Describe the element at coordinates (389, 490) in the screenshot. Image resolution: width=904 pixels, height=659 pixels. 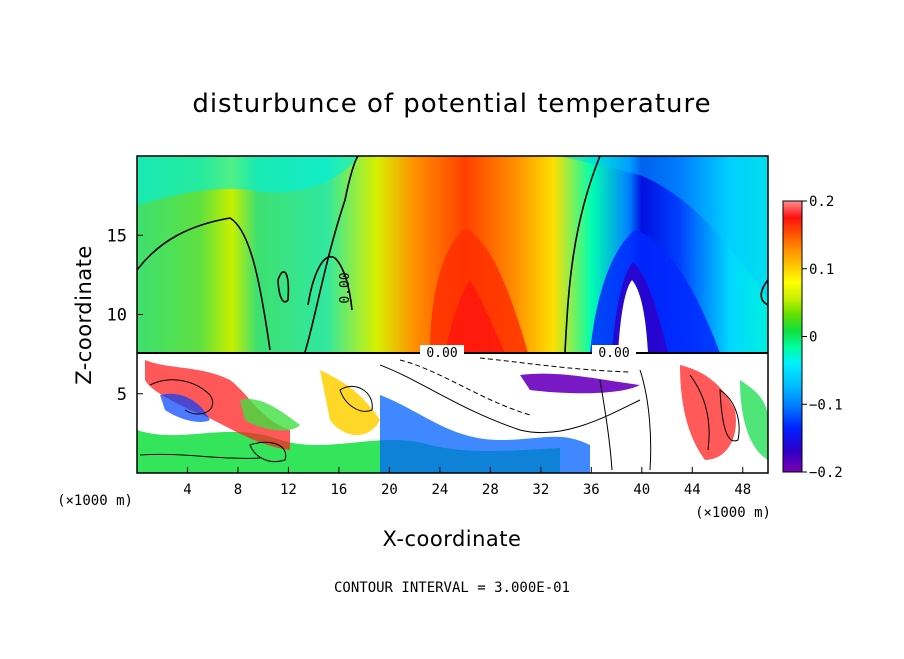
I see `x-tick-label: 20` at that location.